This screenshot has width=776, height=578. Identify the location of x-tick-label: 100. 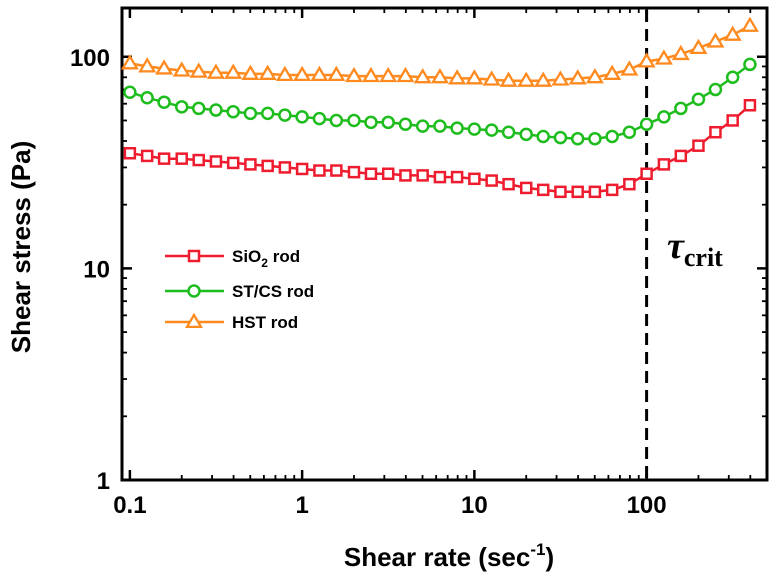
(647, 505).